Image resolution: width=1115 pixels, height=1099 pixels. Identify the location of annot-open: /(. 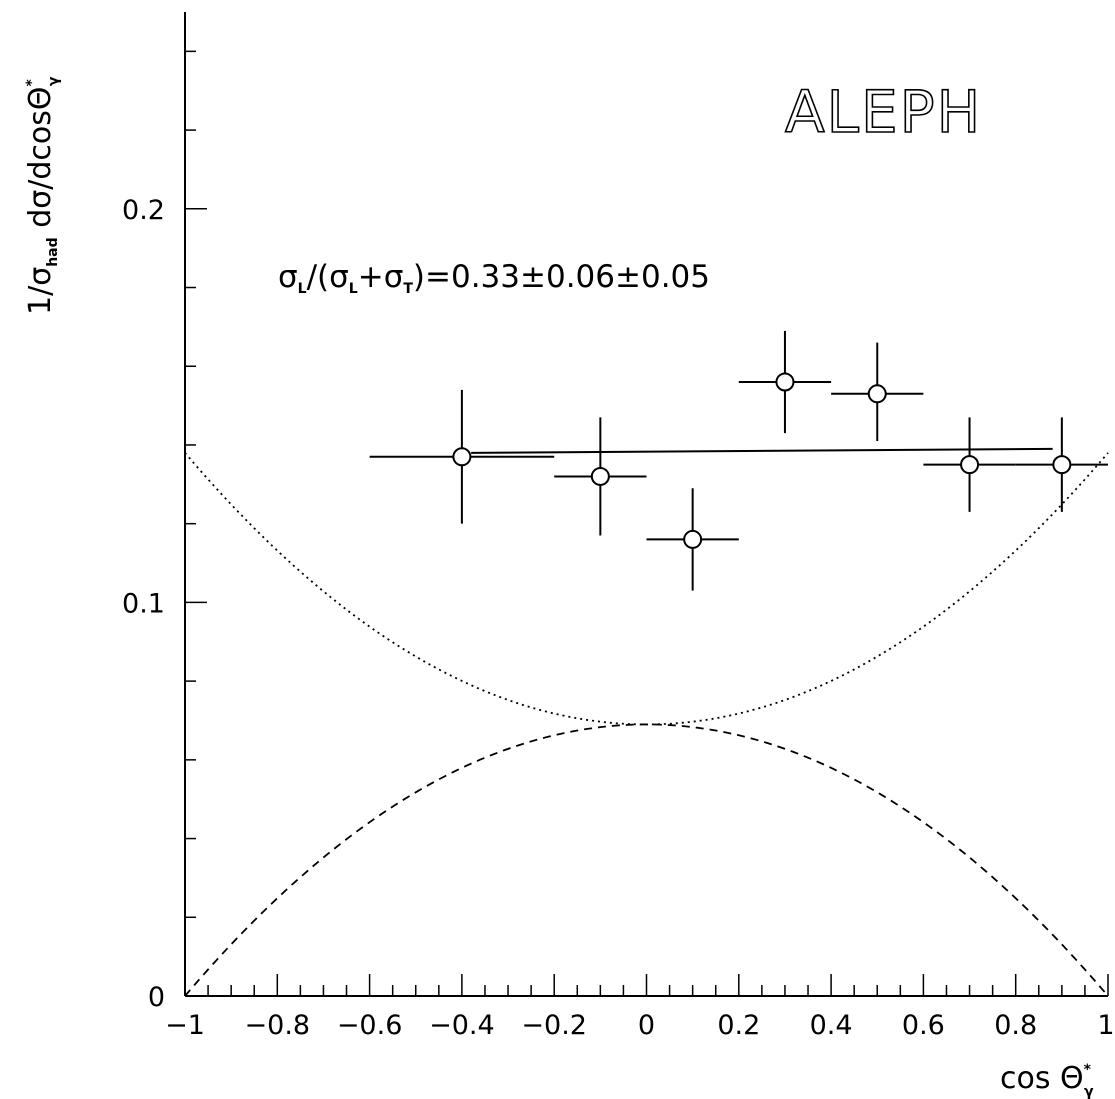
(318, 277).